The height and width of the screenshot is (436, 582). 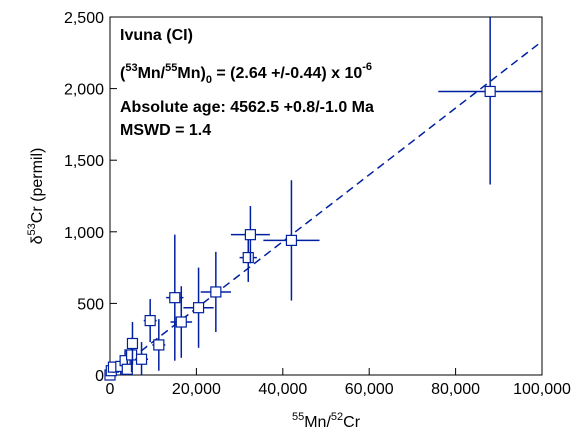 What do you see at coordinates (165, 130) in the screenshot?
I see `mswd-annotation: MSWD = 1.4` at bounding box center [165, 130].